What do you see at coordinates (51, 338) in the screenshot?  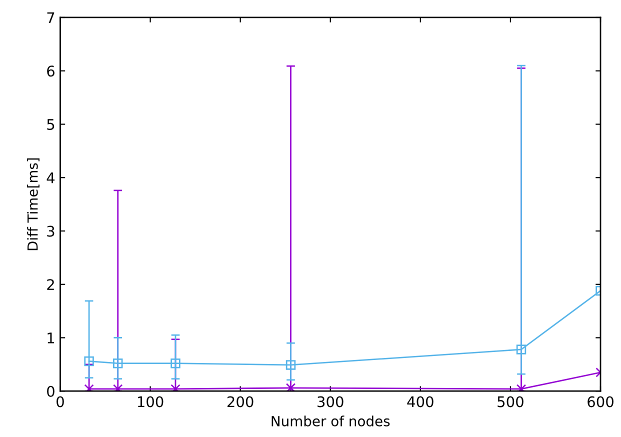 I see `y-tick-label: 1` at bounding box center [51, 338].